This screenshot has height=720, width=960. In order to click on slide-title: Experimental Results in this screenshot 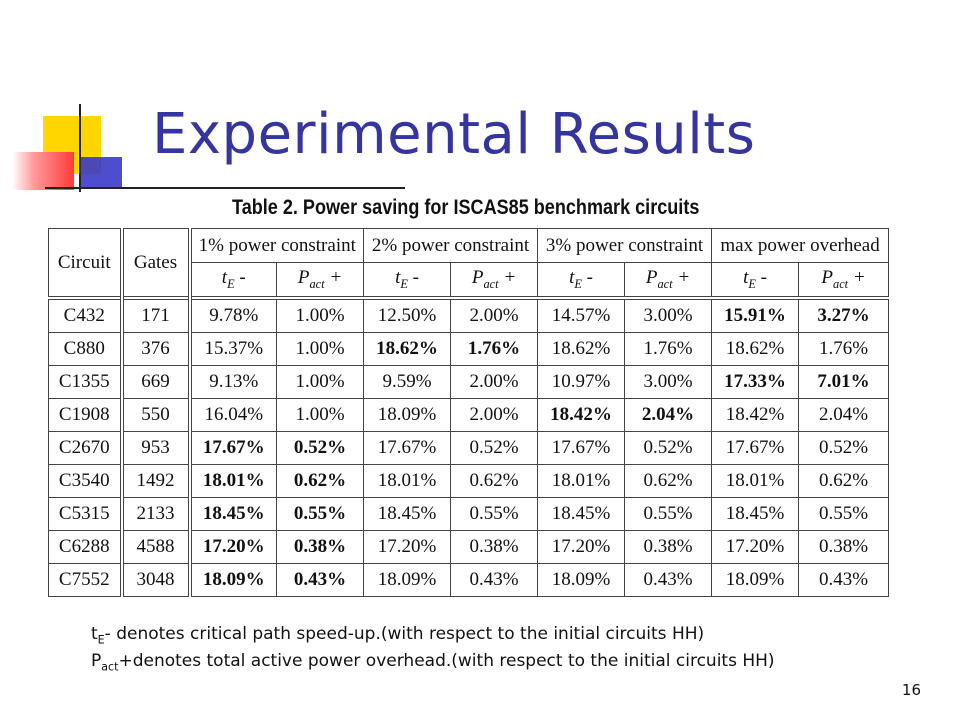, I will do `click(454, 134)`.